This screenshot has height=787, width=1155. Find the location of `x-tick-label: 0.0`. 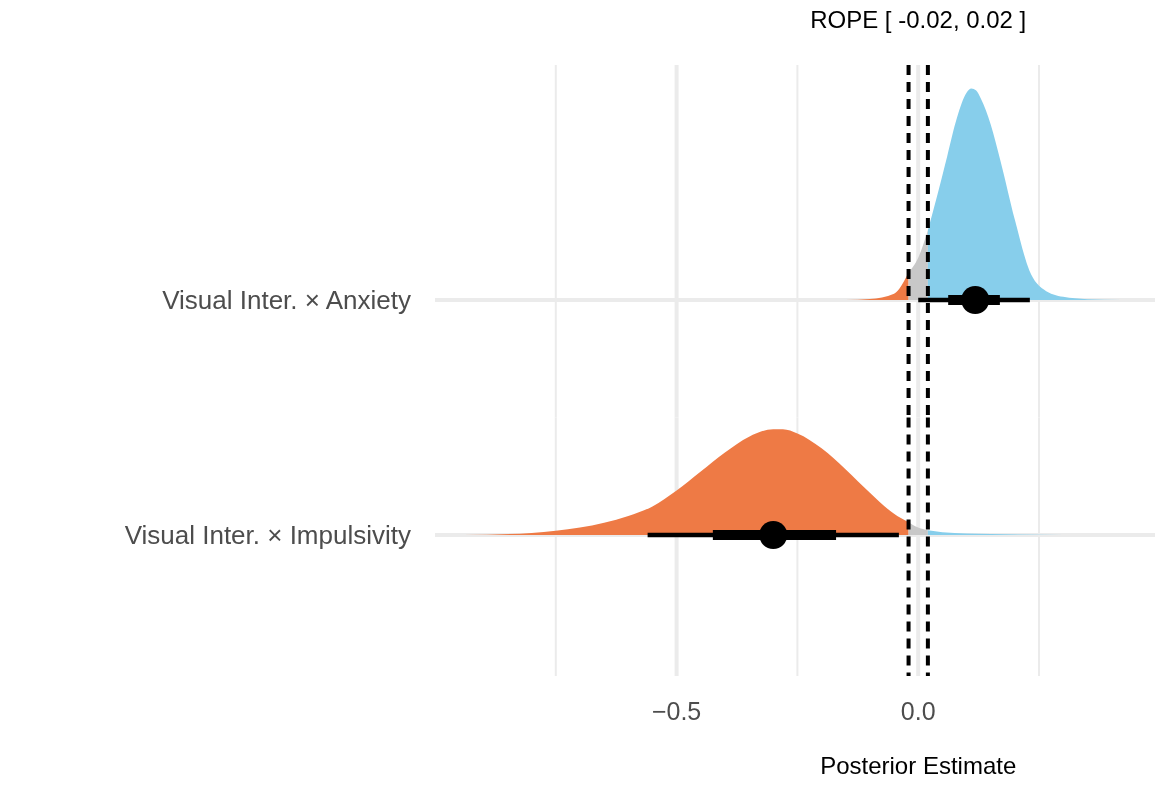

x-tick-label: 0.0 is located at coordinates (918, 711).